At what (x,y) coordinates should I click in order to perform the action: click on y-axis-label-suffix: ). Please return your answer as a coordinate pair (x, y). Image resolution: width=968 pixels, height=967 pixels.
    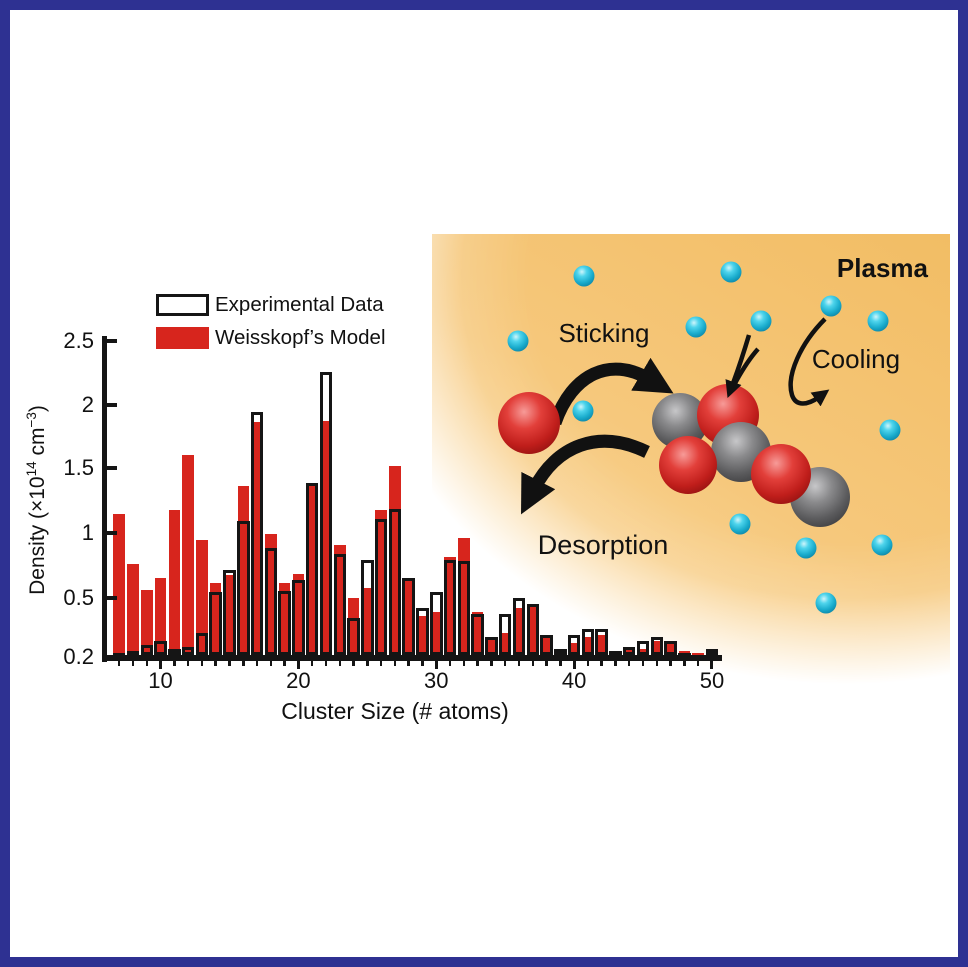
    Looking at the image, I should click on (37, 409).